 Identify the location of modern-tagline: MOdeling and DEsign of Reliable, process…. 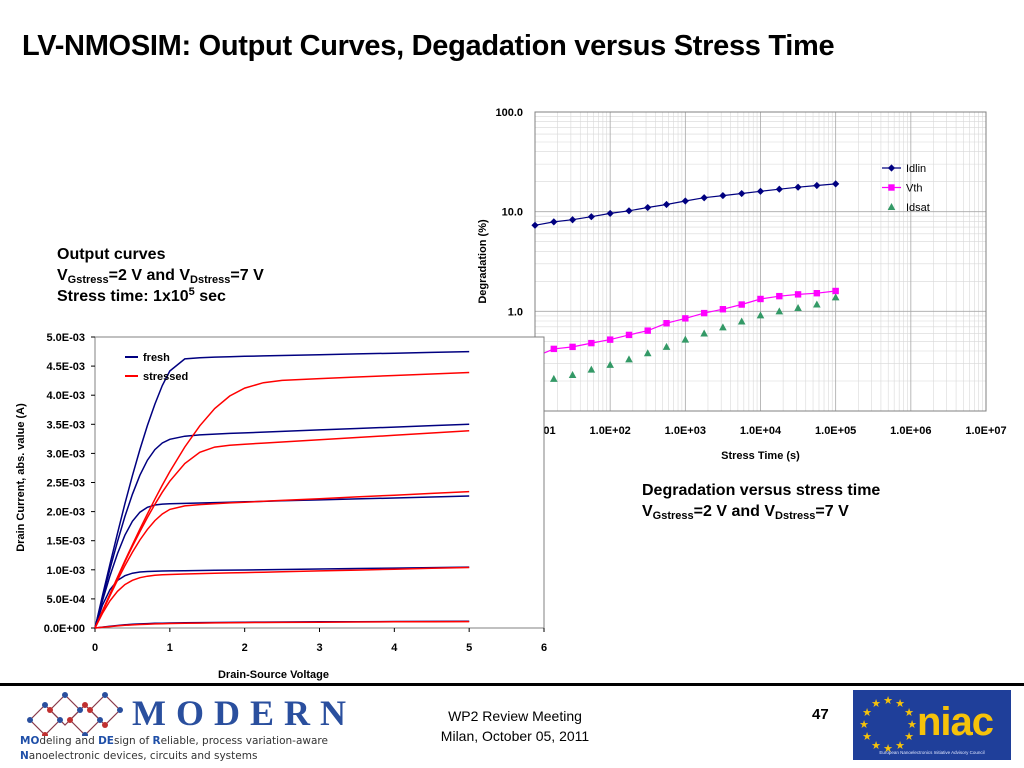
(174, 748).